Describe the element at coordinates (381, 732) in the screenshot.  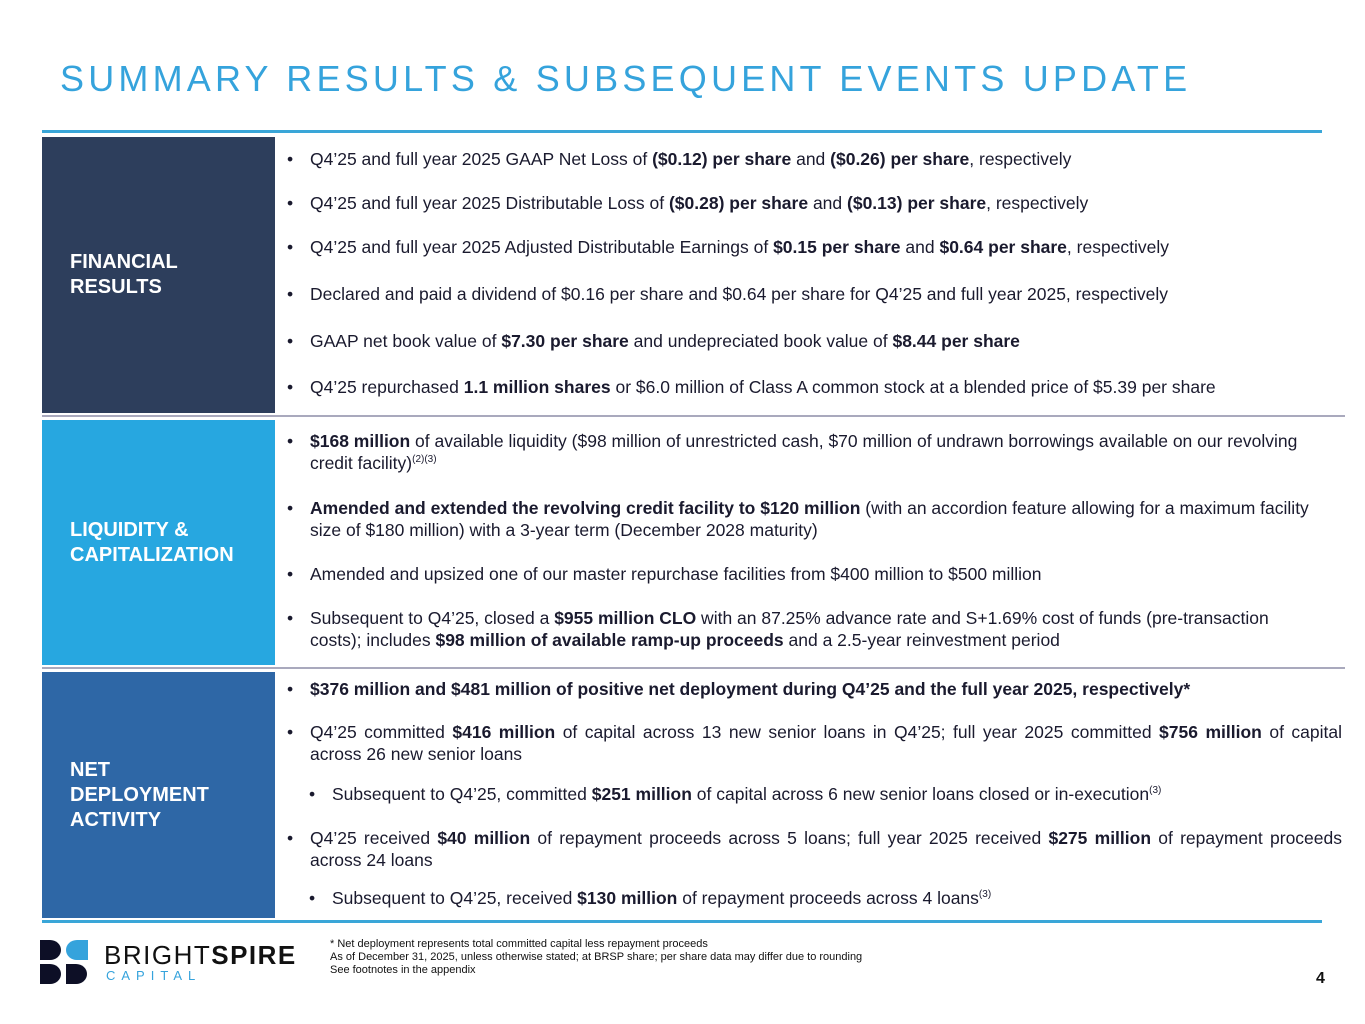
I see `bullet-text: Q4’25 committed` at that location.